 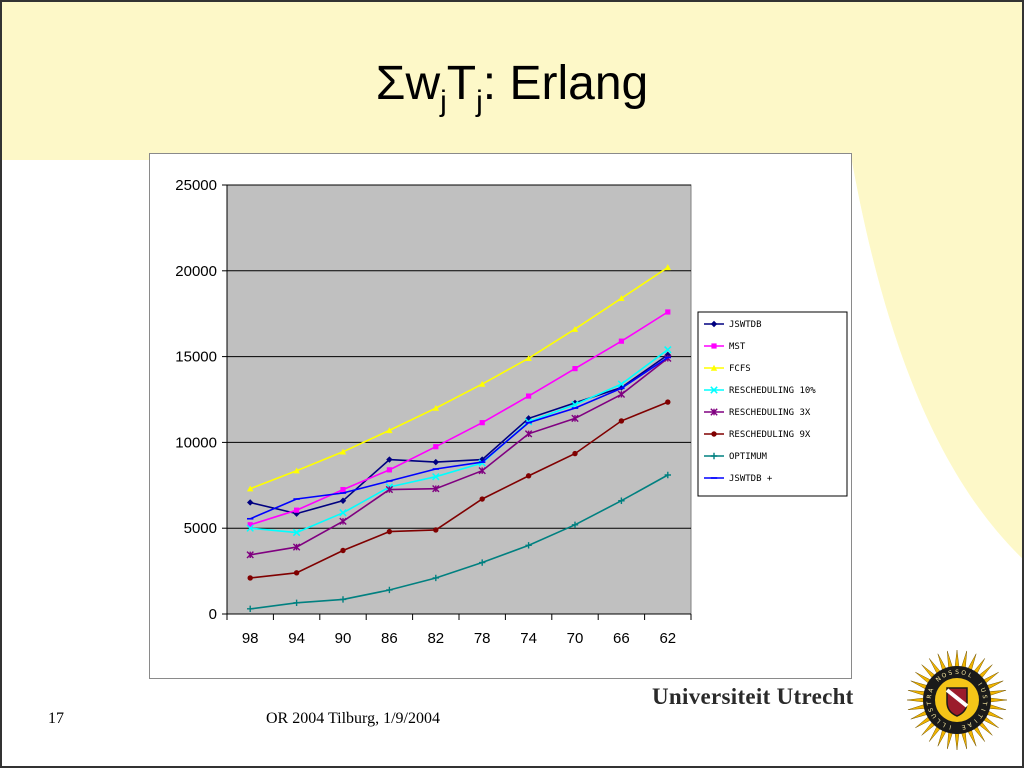 I want to click on legend-label: RESCHEDULING 10%, so click(x=772, y=391).